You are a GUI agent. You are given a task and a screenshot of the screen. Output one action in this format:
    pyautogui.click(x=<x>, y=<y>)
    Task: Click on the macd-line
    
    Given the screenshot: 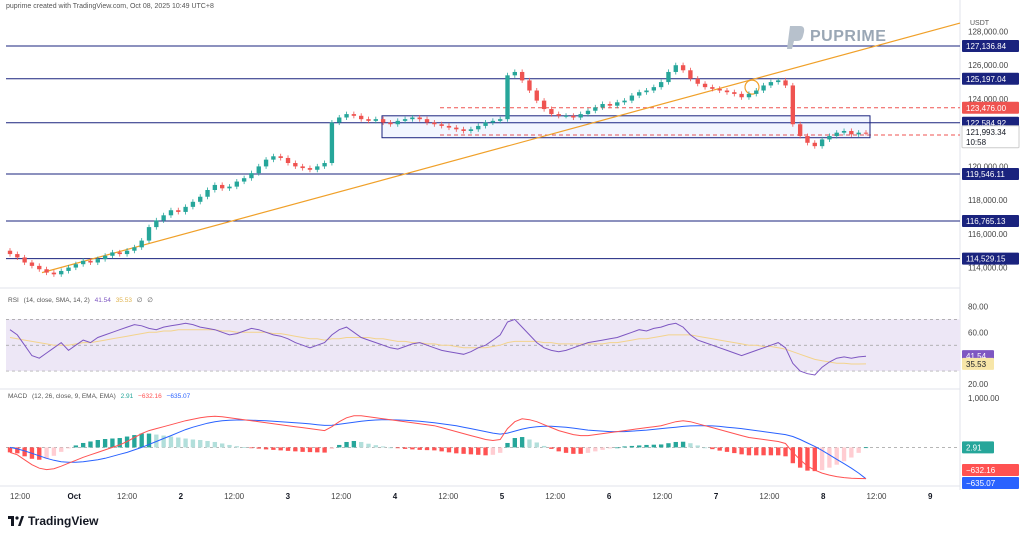 What is the action you would take?
    pyautogui.click(x=438, y=447)
    